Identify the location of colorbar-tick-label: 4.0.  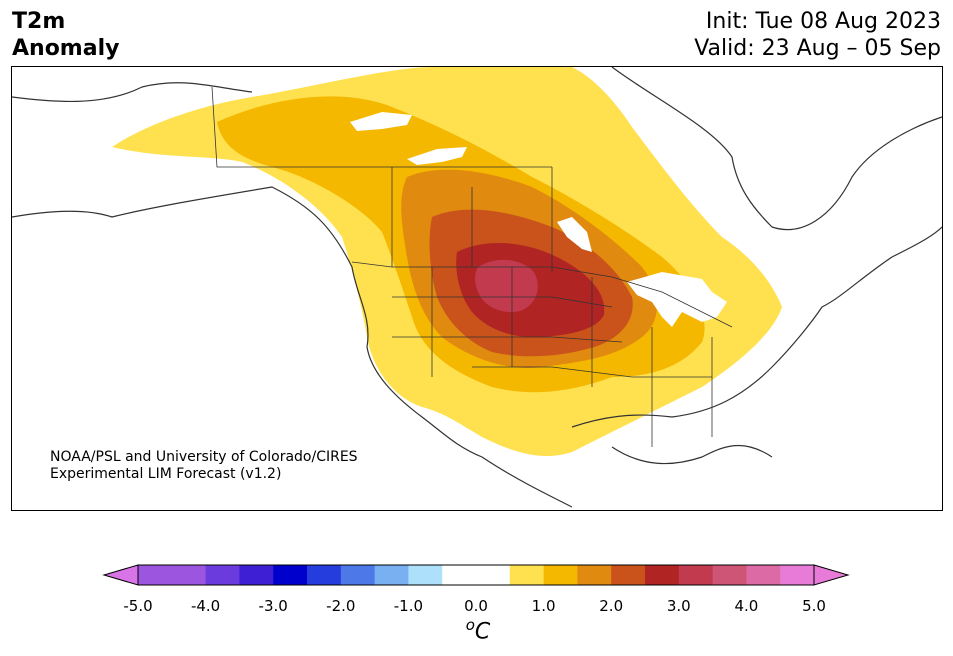
(746, 606).